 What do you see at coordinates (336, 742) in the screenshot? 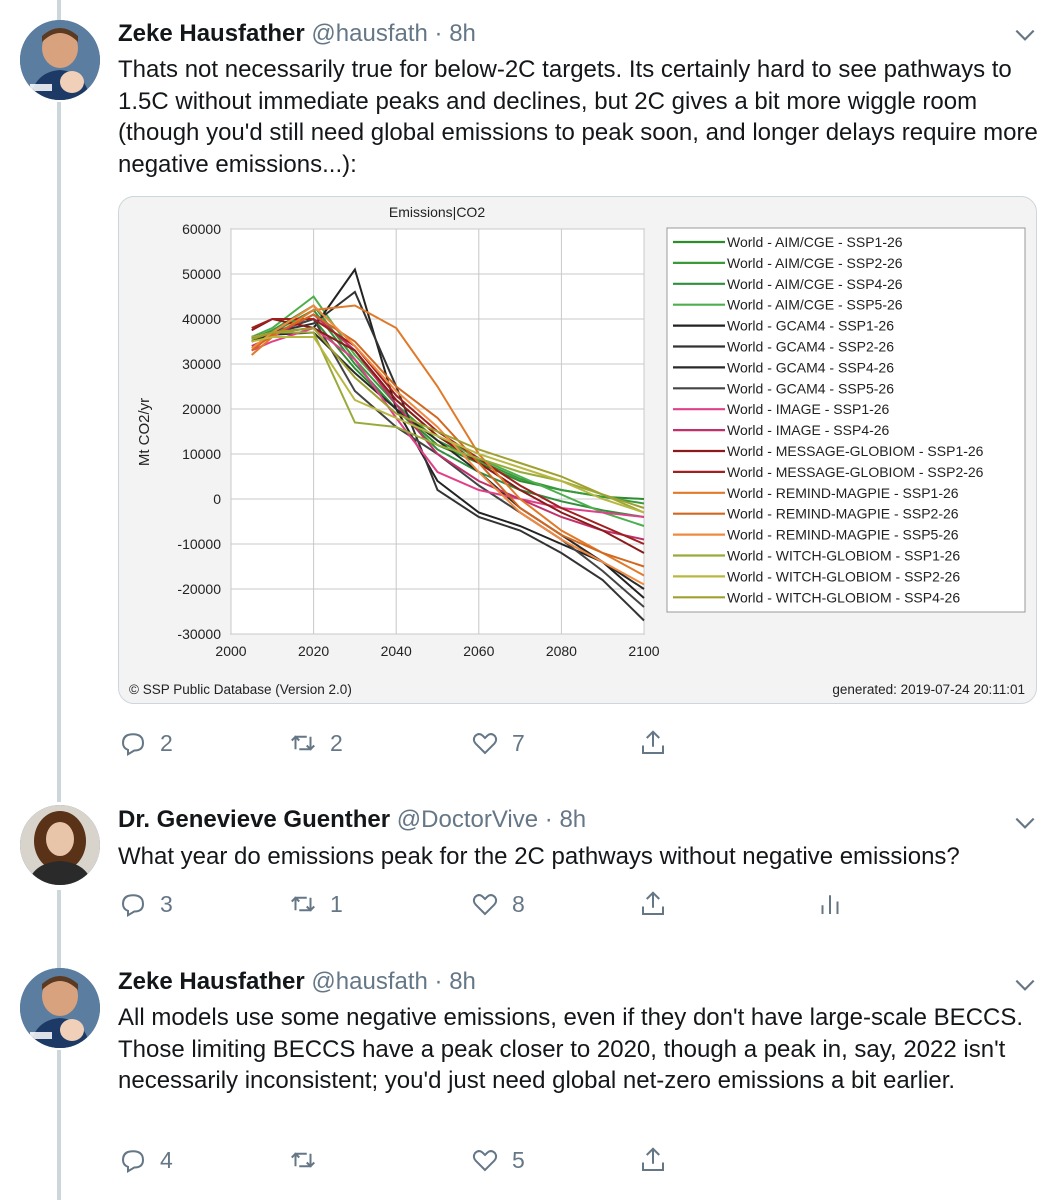
I see `retweet-count: 2` at bounding box center [336, 742].